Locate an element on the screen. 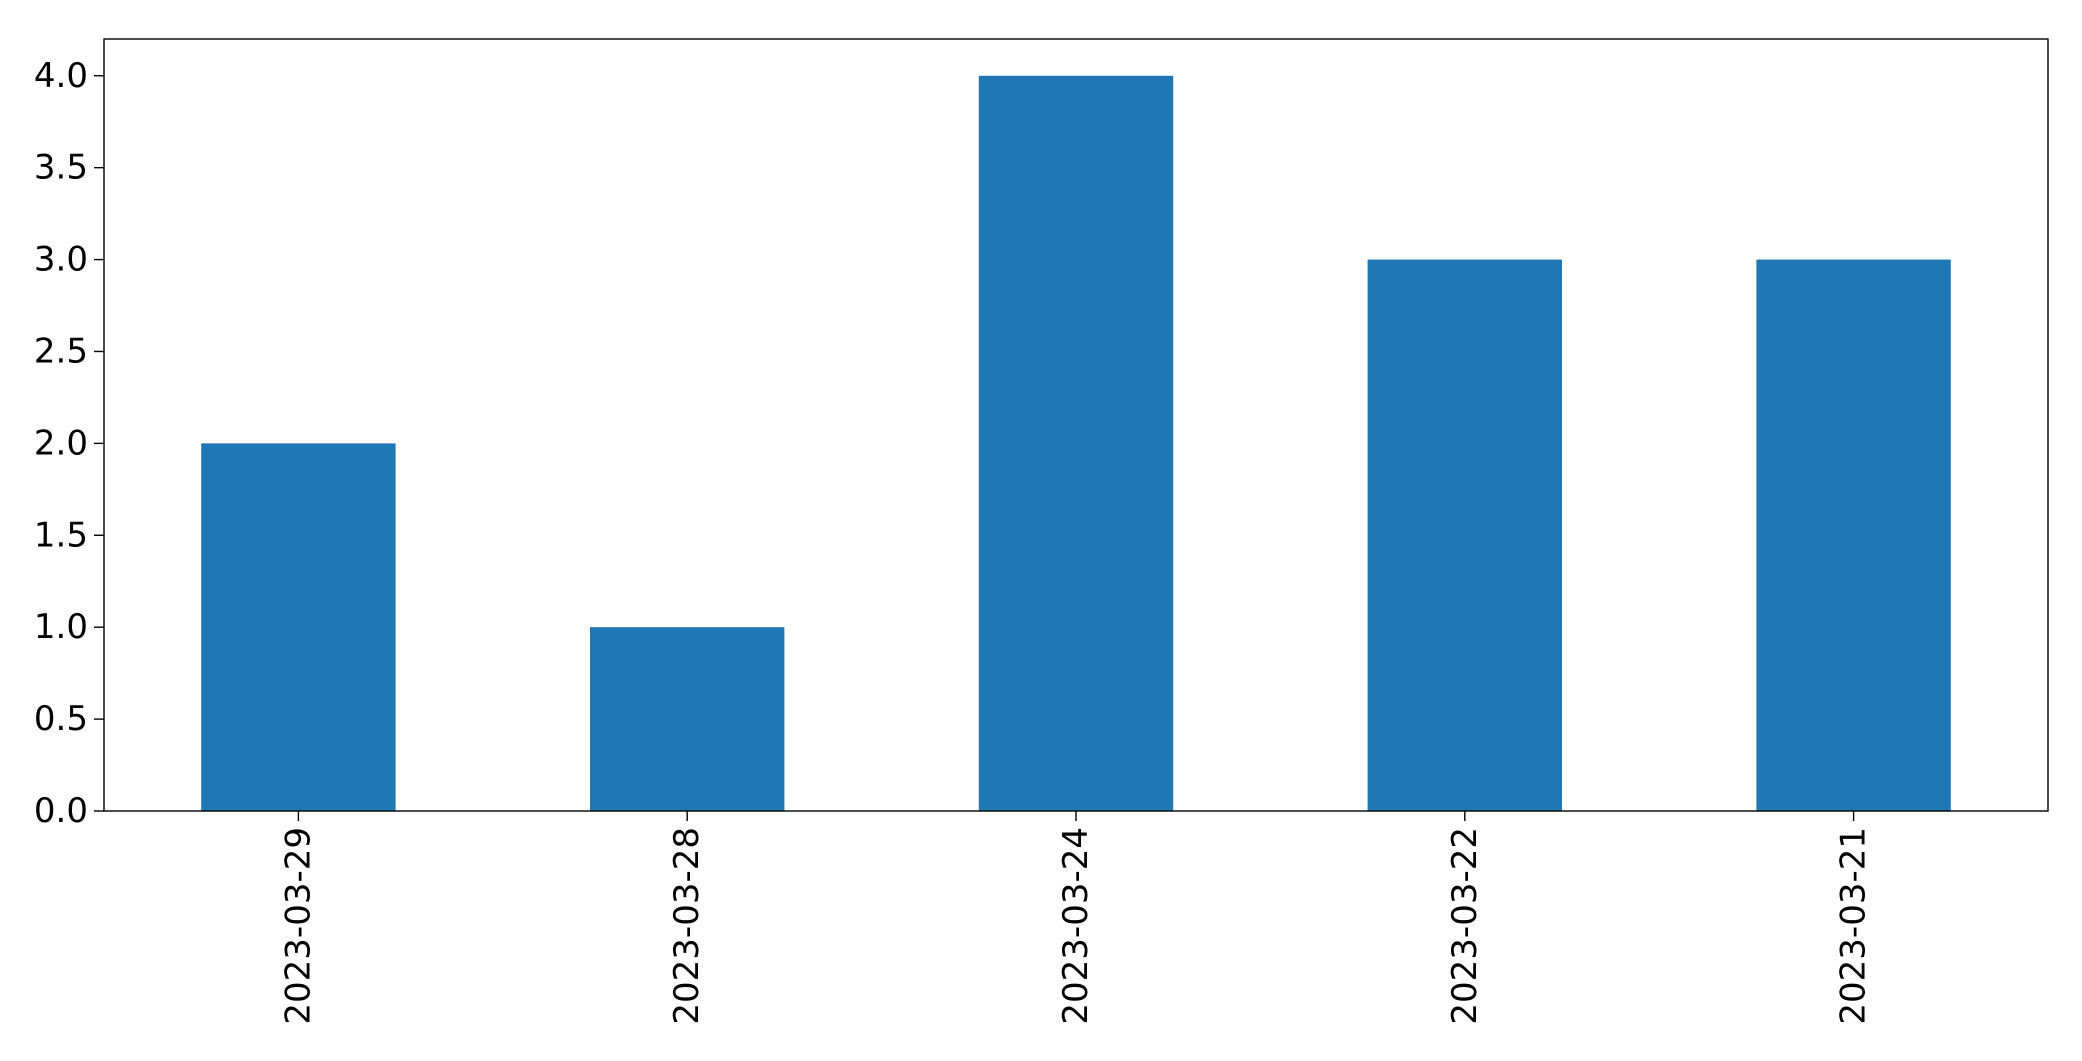  y-axis: 0.0 0.5 1.0 1.5 2.0 2.5 3.0 3.5 4.0 is located at coordinates (69, 443).